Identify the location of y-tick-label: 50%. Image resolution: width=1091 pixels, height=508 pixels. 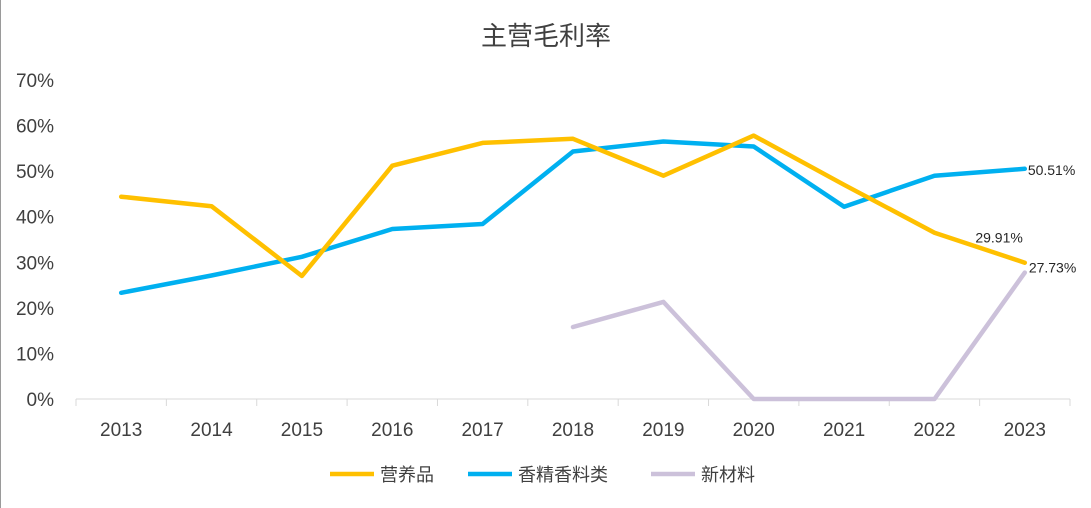
(35, 172).